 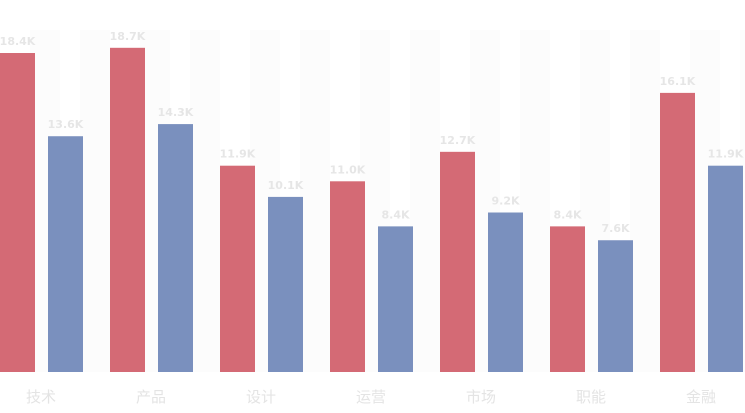 I want to click on value-label: 12.7K, so click(x=458, y=140).